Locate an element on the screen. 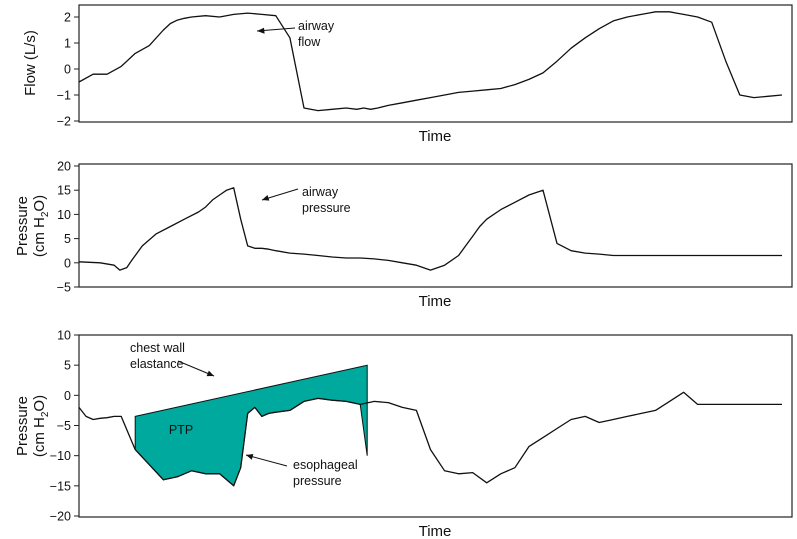 Image resolution: width=797 pixels, height=539 pixels. esophageal-pressure-y-tick-label: 10 is located at coordinates (64, 336).